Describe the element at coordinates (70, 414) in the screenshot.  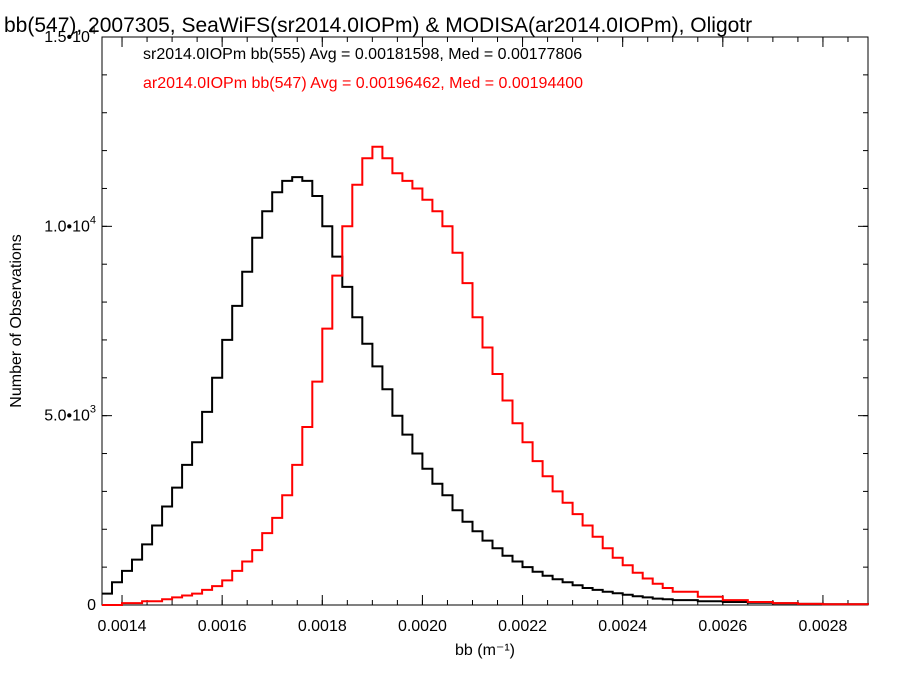
I see `y-tick-label: 5.0•103` at that location.